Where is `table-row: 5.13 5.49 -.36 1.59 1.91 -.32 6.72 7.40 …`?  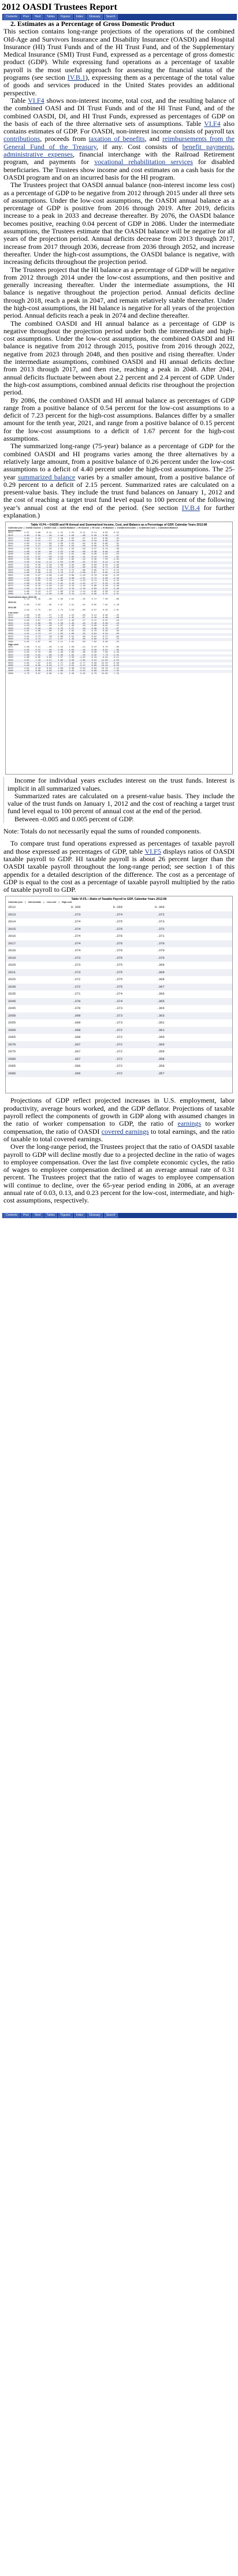 table-row: 5.13 5.49 -.36 1.59 1.91 -.32 6.72 7.40 … is located at coordinates (63, 600).